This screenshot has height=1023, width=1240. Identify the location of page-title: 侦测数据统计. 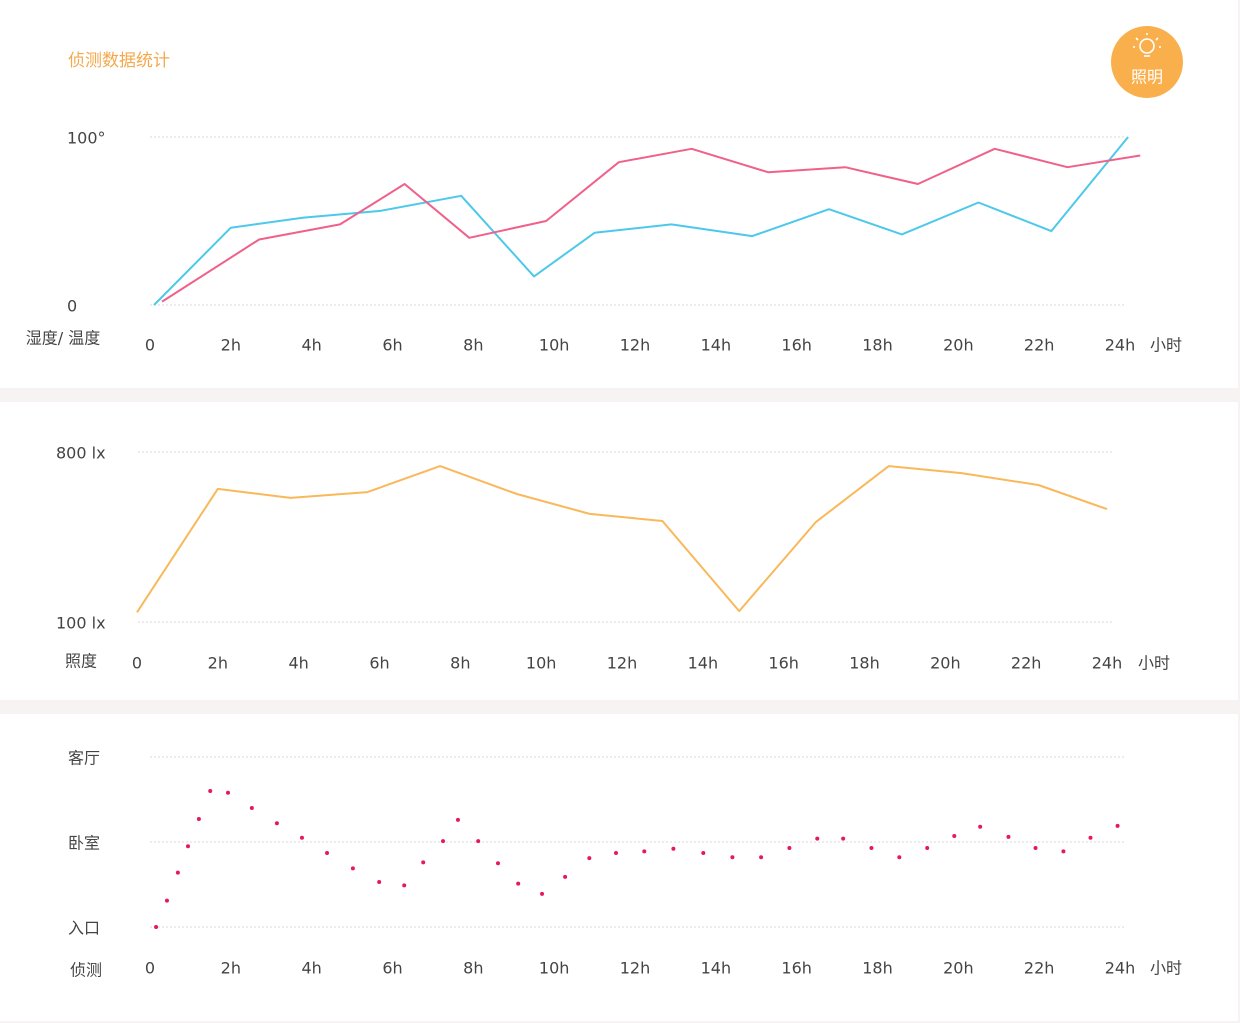
(119, 61).